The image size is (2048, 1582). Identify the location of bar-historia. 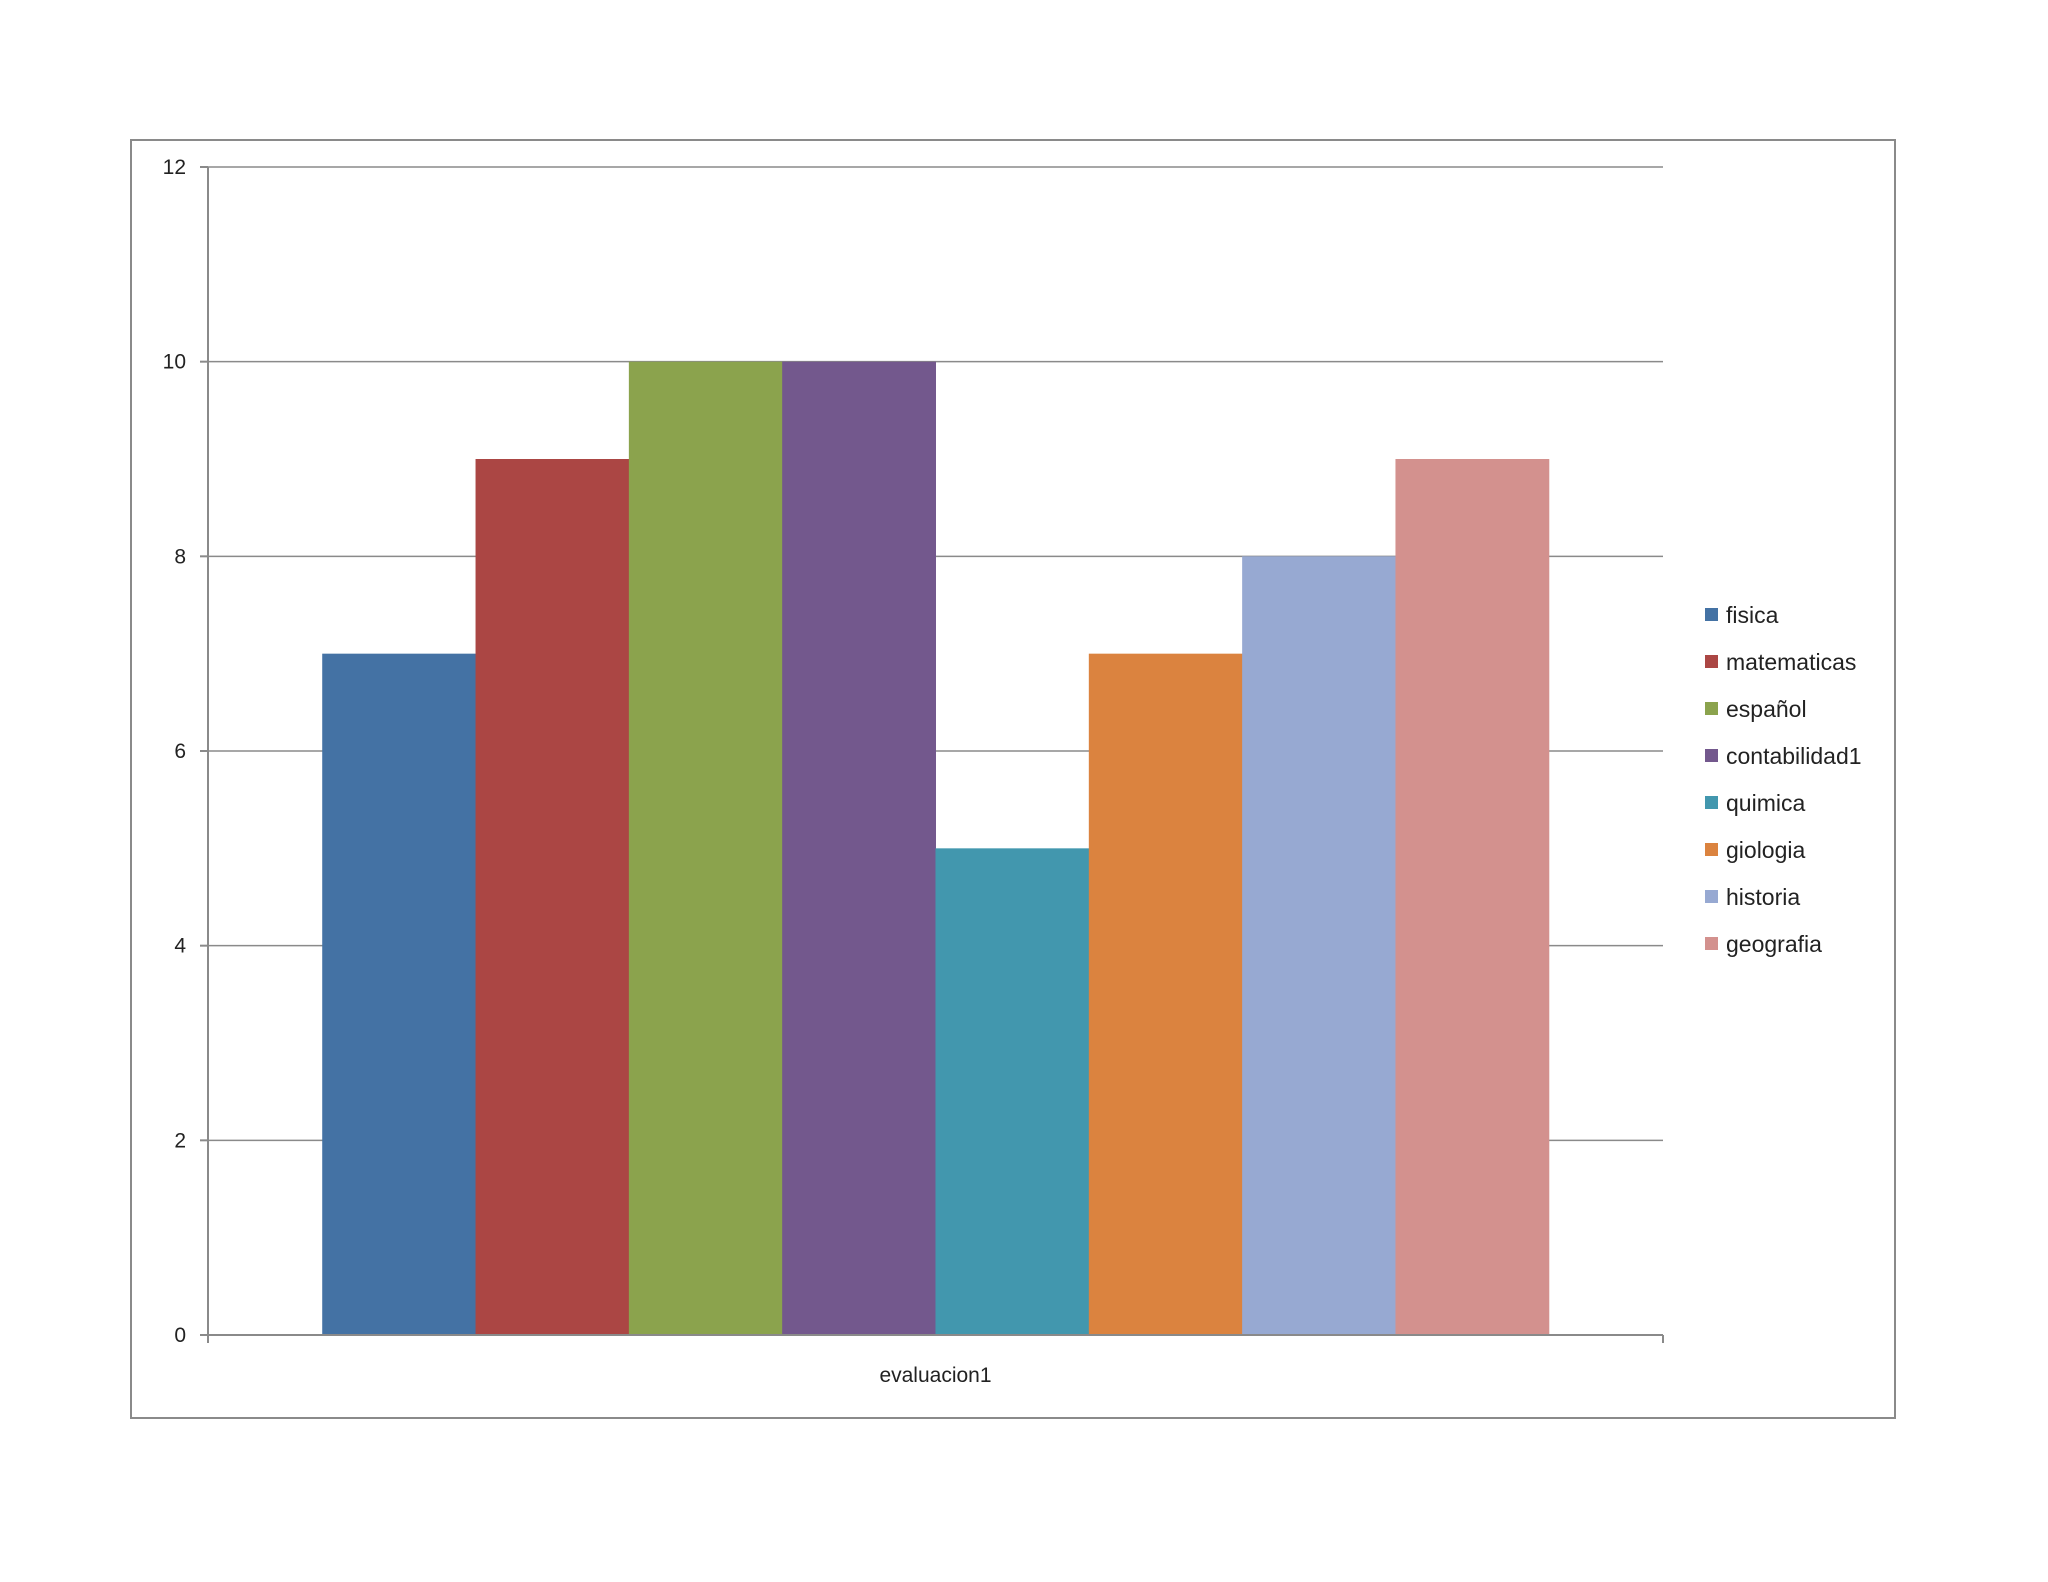
(1319, 945).